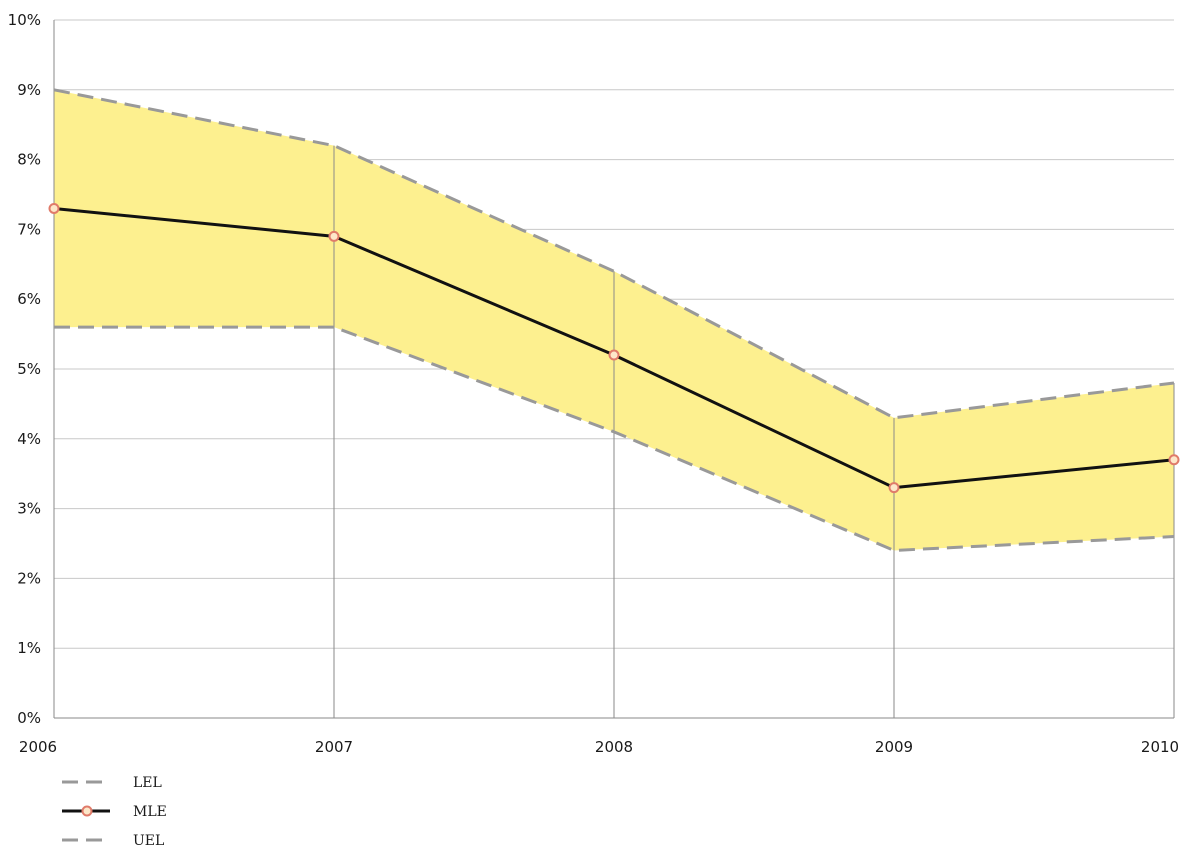 The height and width of the screenshot is (848, 1192). Describe the element at coordinates (150, 812) in the screenshot. I see `legend-label-mle: MLE` at that location.